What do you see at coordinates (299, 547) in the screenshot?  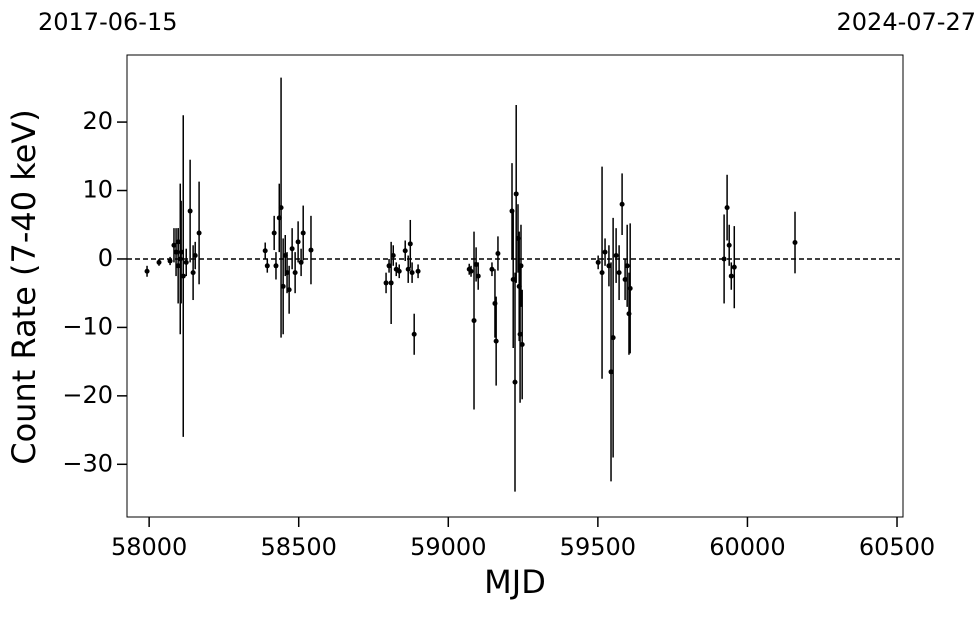 I see `x-tick-label: 58500` at bounding box center [299, 547].